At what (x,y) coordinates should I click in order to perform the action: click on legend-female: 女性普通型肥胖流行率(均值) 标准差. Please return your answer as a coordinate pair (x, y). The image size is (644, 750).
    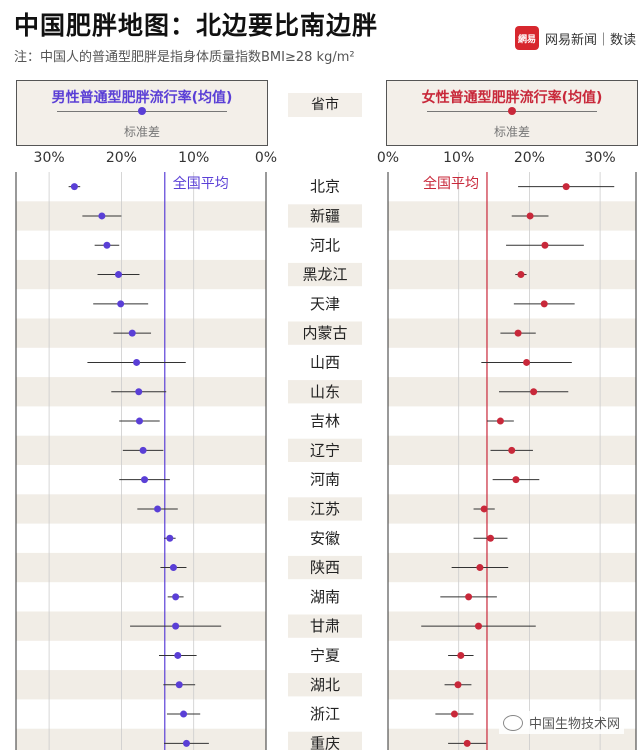
    Looking at the image, I should click on (512, 113).